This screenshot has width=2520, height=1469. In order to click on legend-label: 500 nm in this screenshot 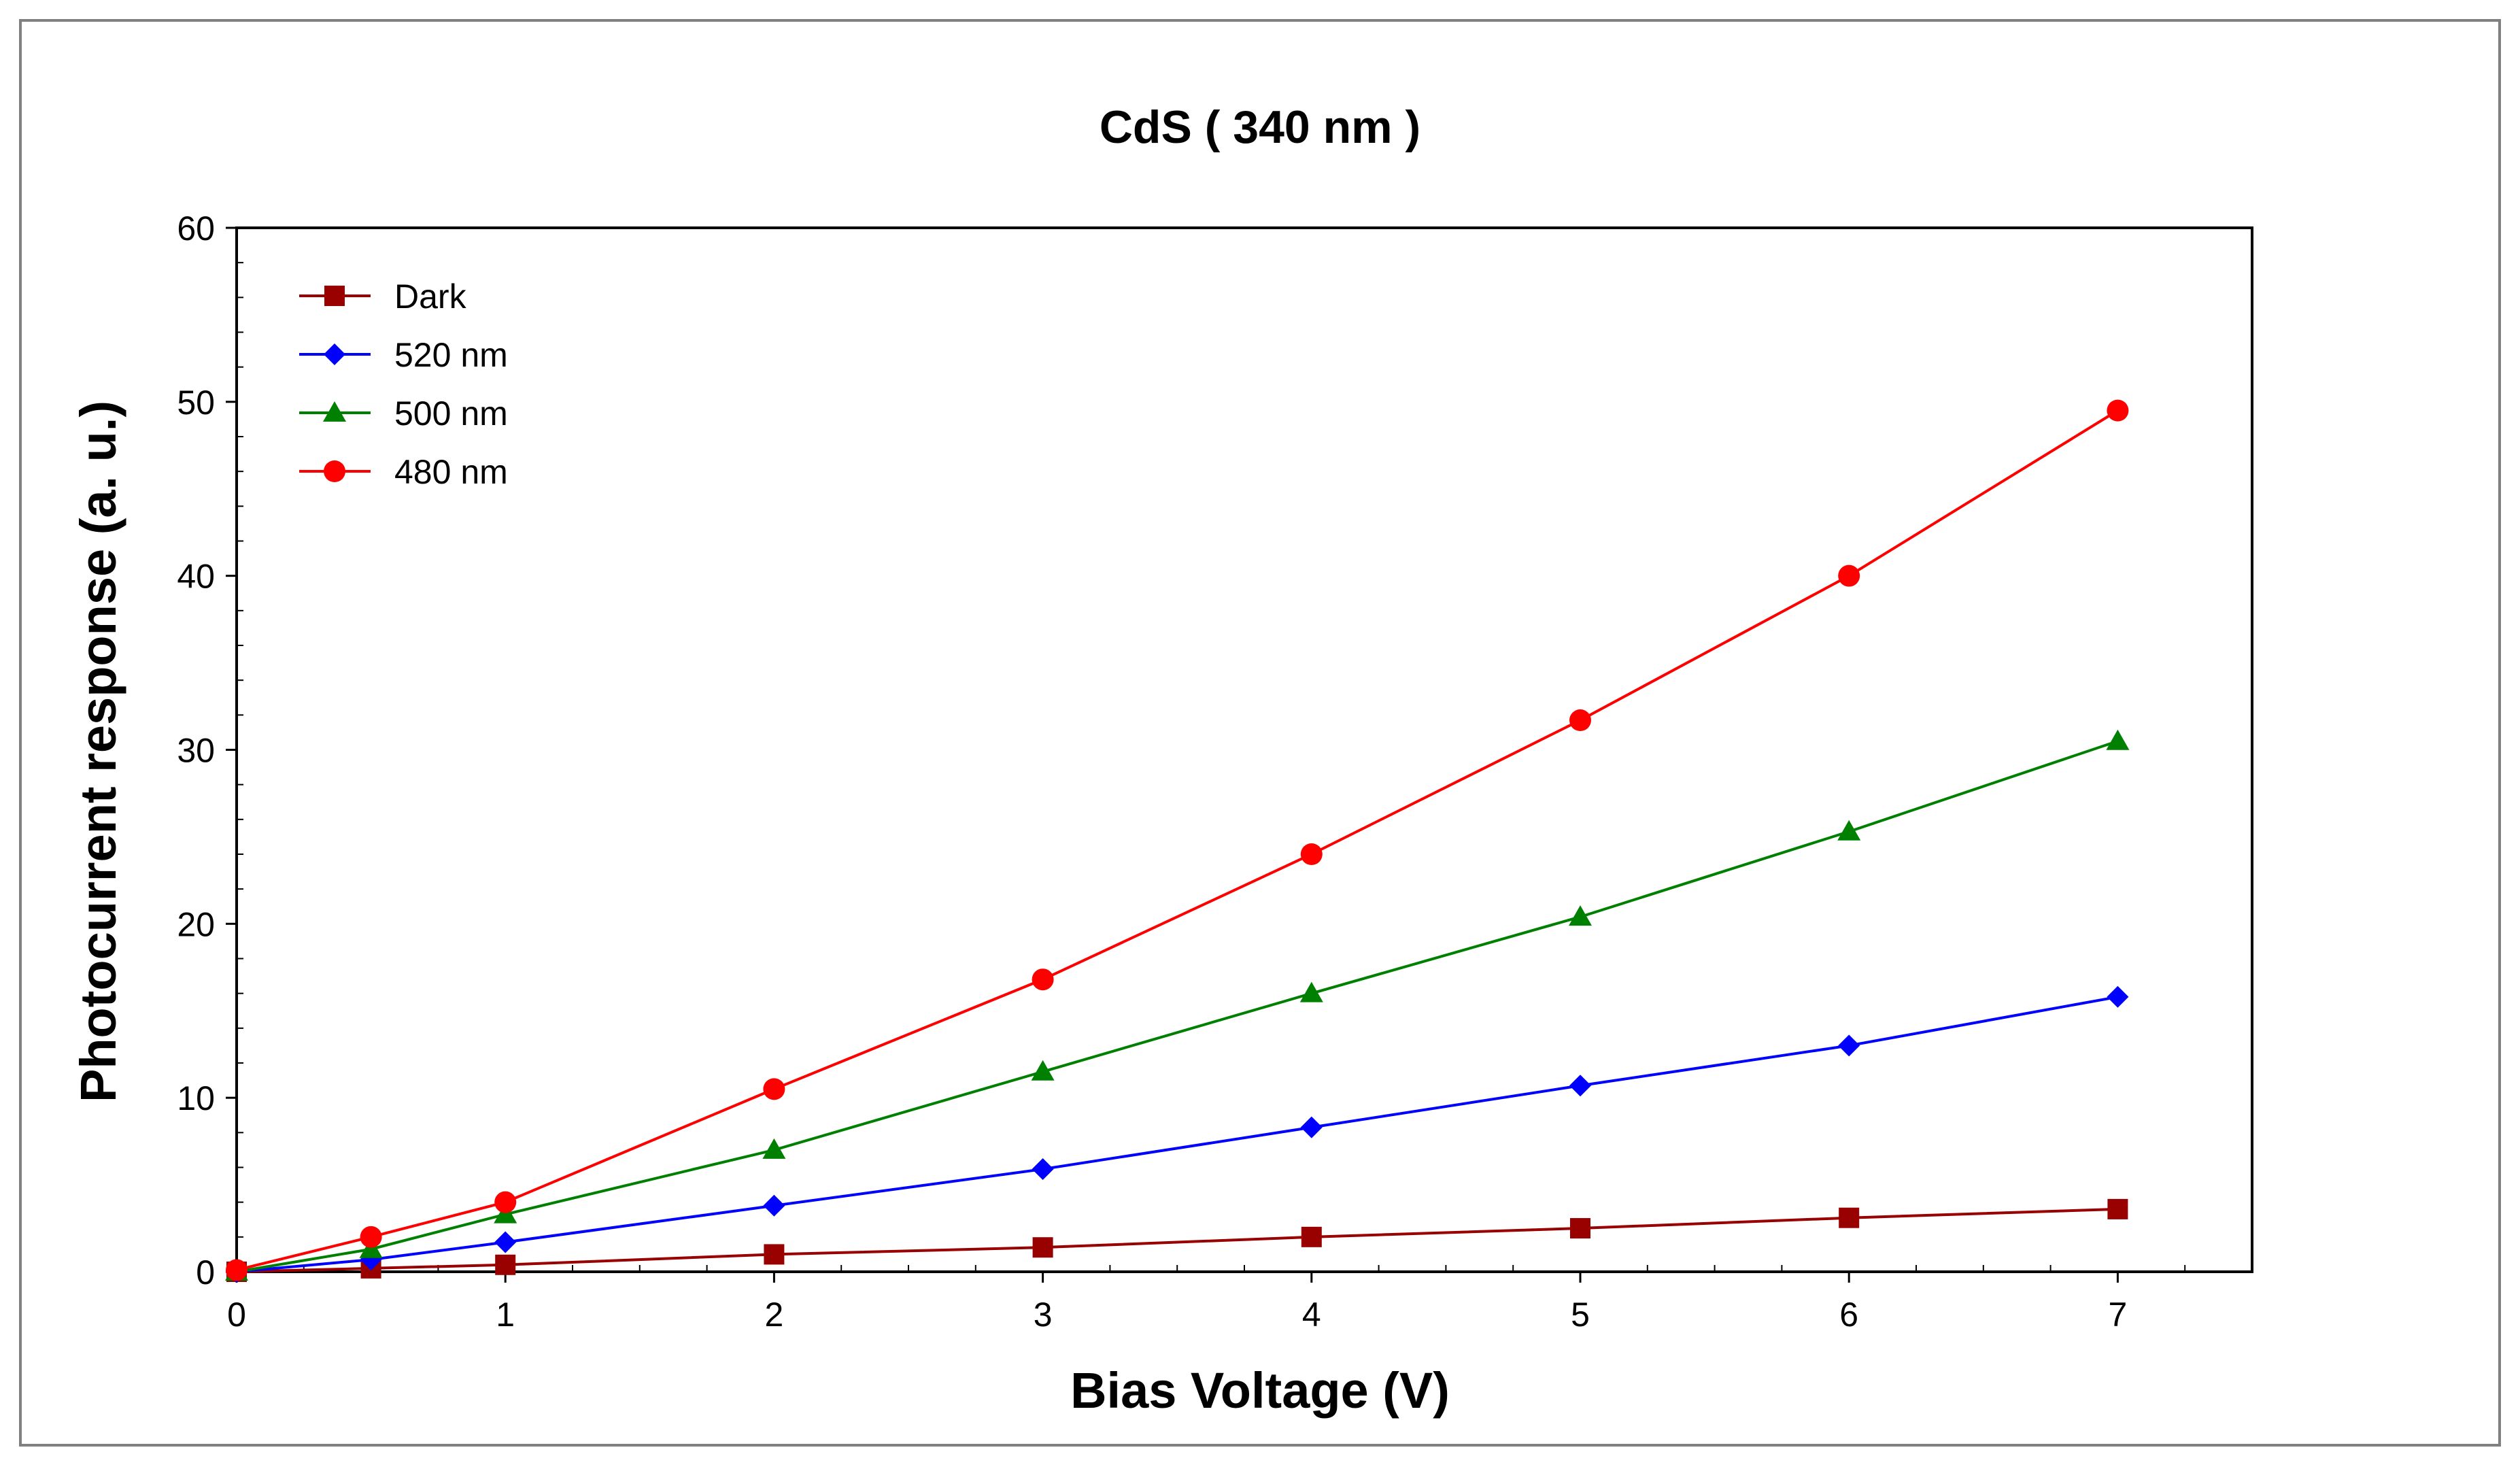, I will do `click(451, 413)`.